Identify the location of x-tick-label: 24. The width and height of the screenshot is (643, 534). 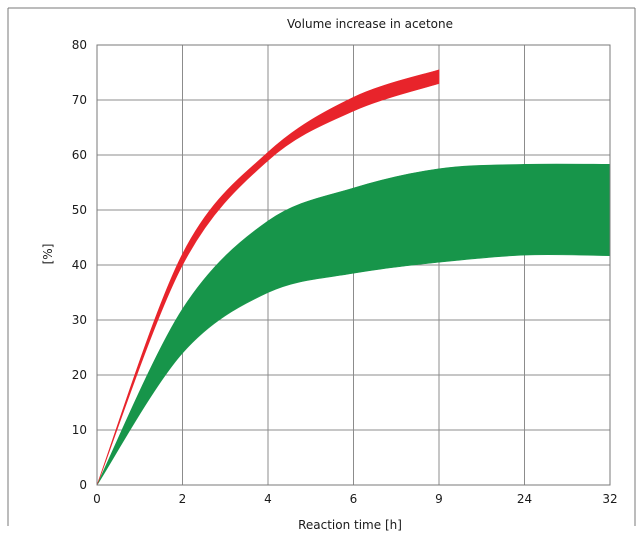
(524, 499).